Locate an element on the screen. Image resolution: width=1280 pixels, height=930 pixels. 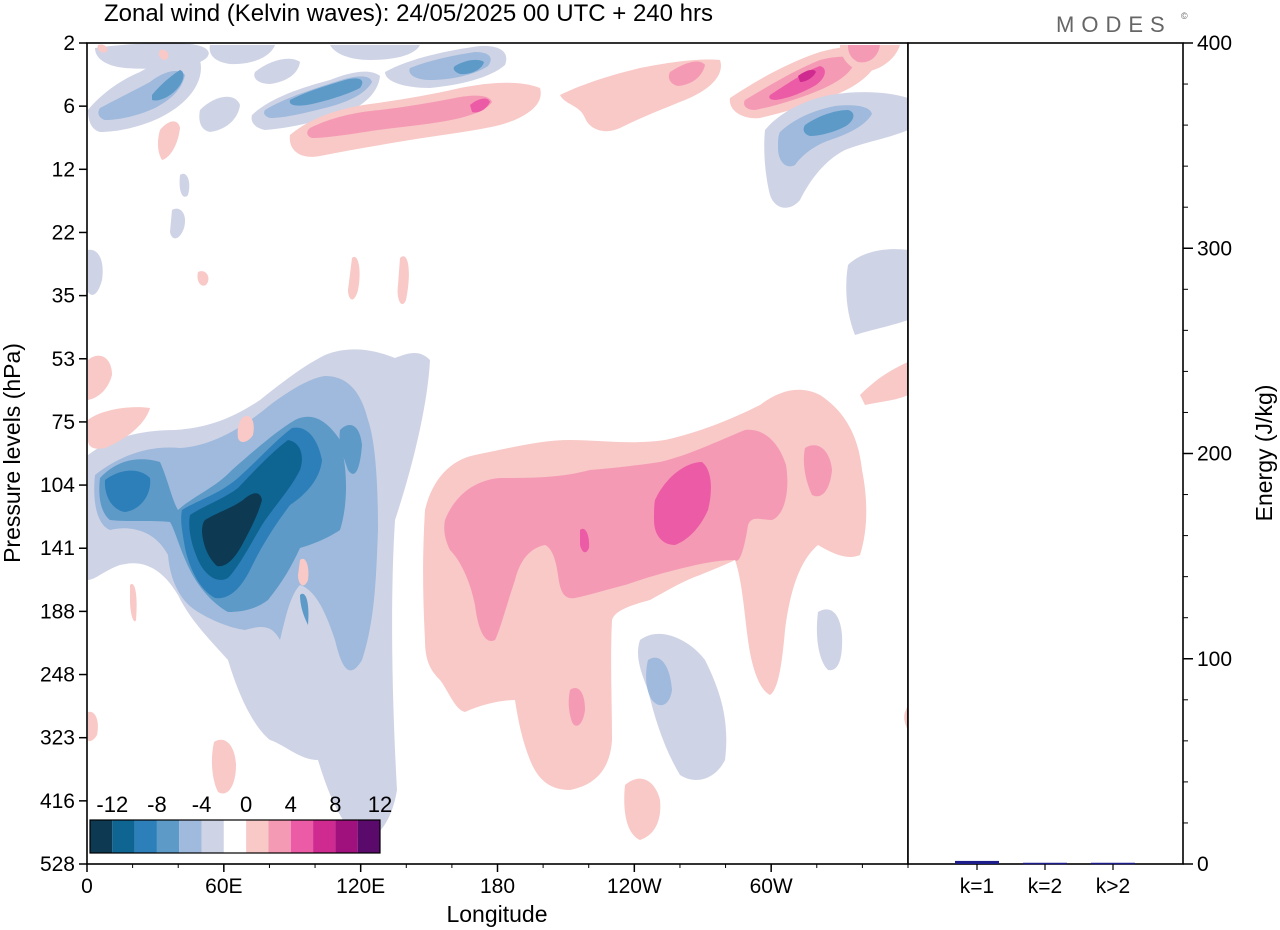
contour-pos-2-up is located at coordinates (884, 383).